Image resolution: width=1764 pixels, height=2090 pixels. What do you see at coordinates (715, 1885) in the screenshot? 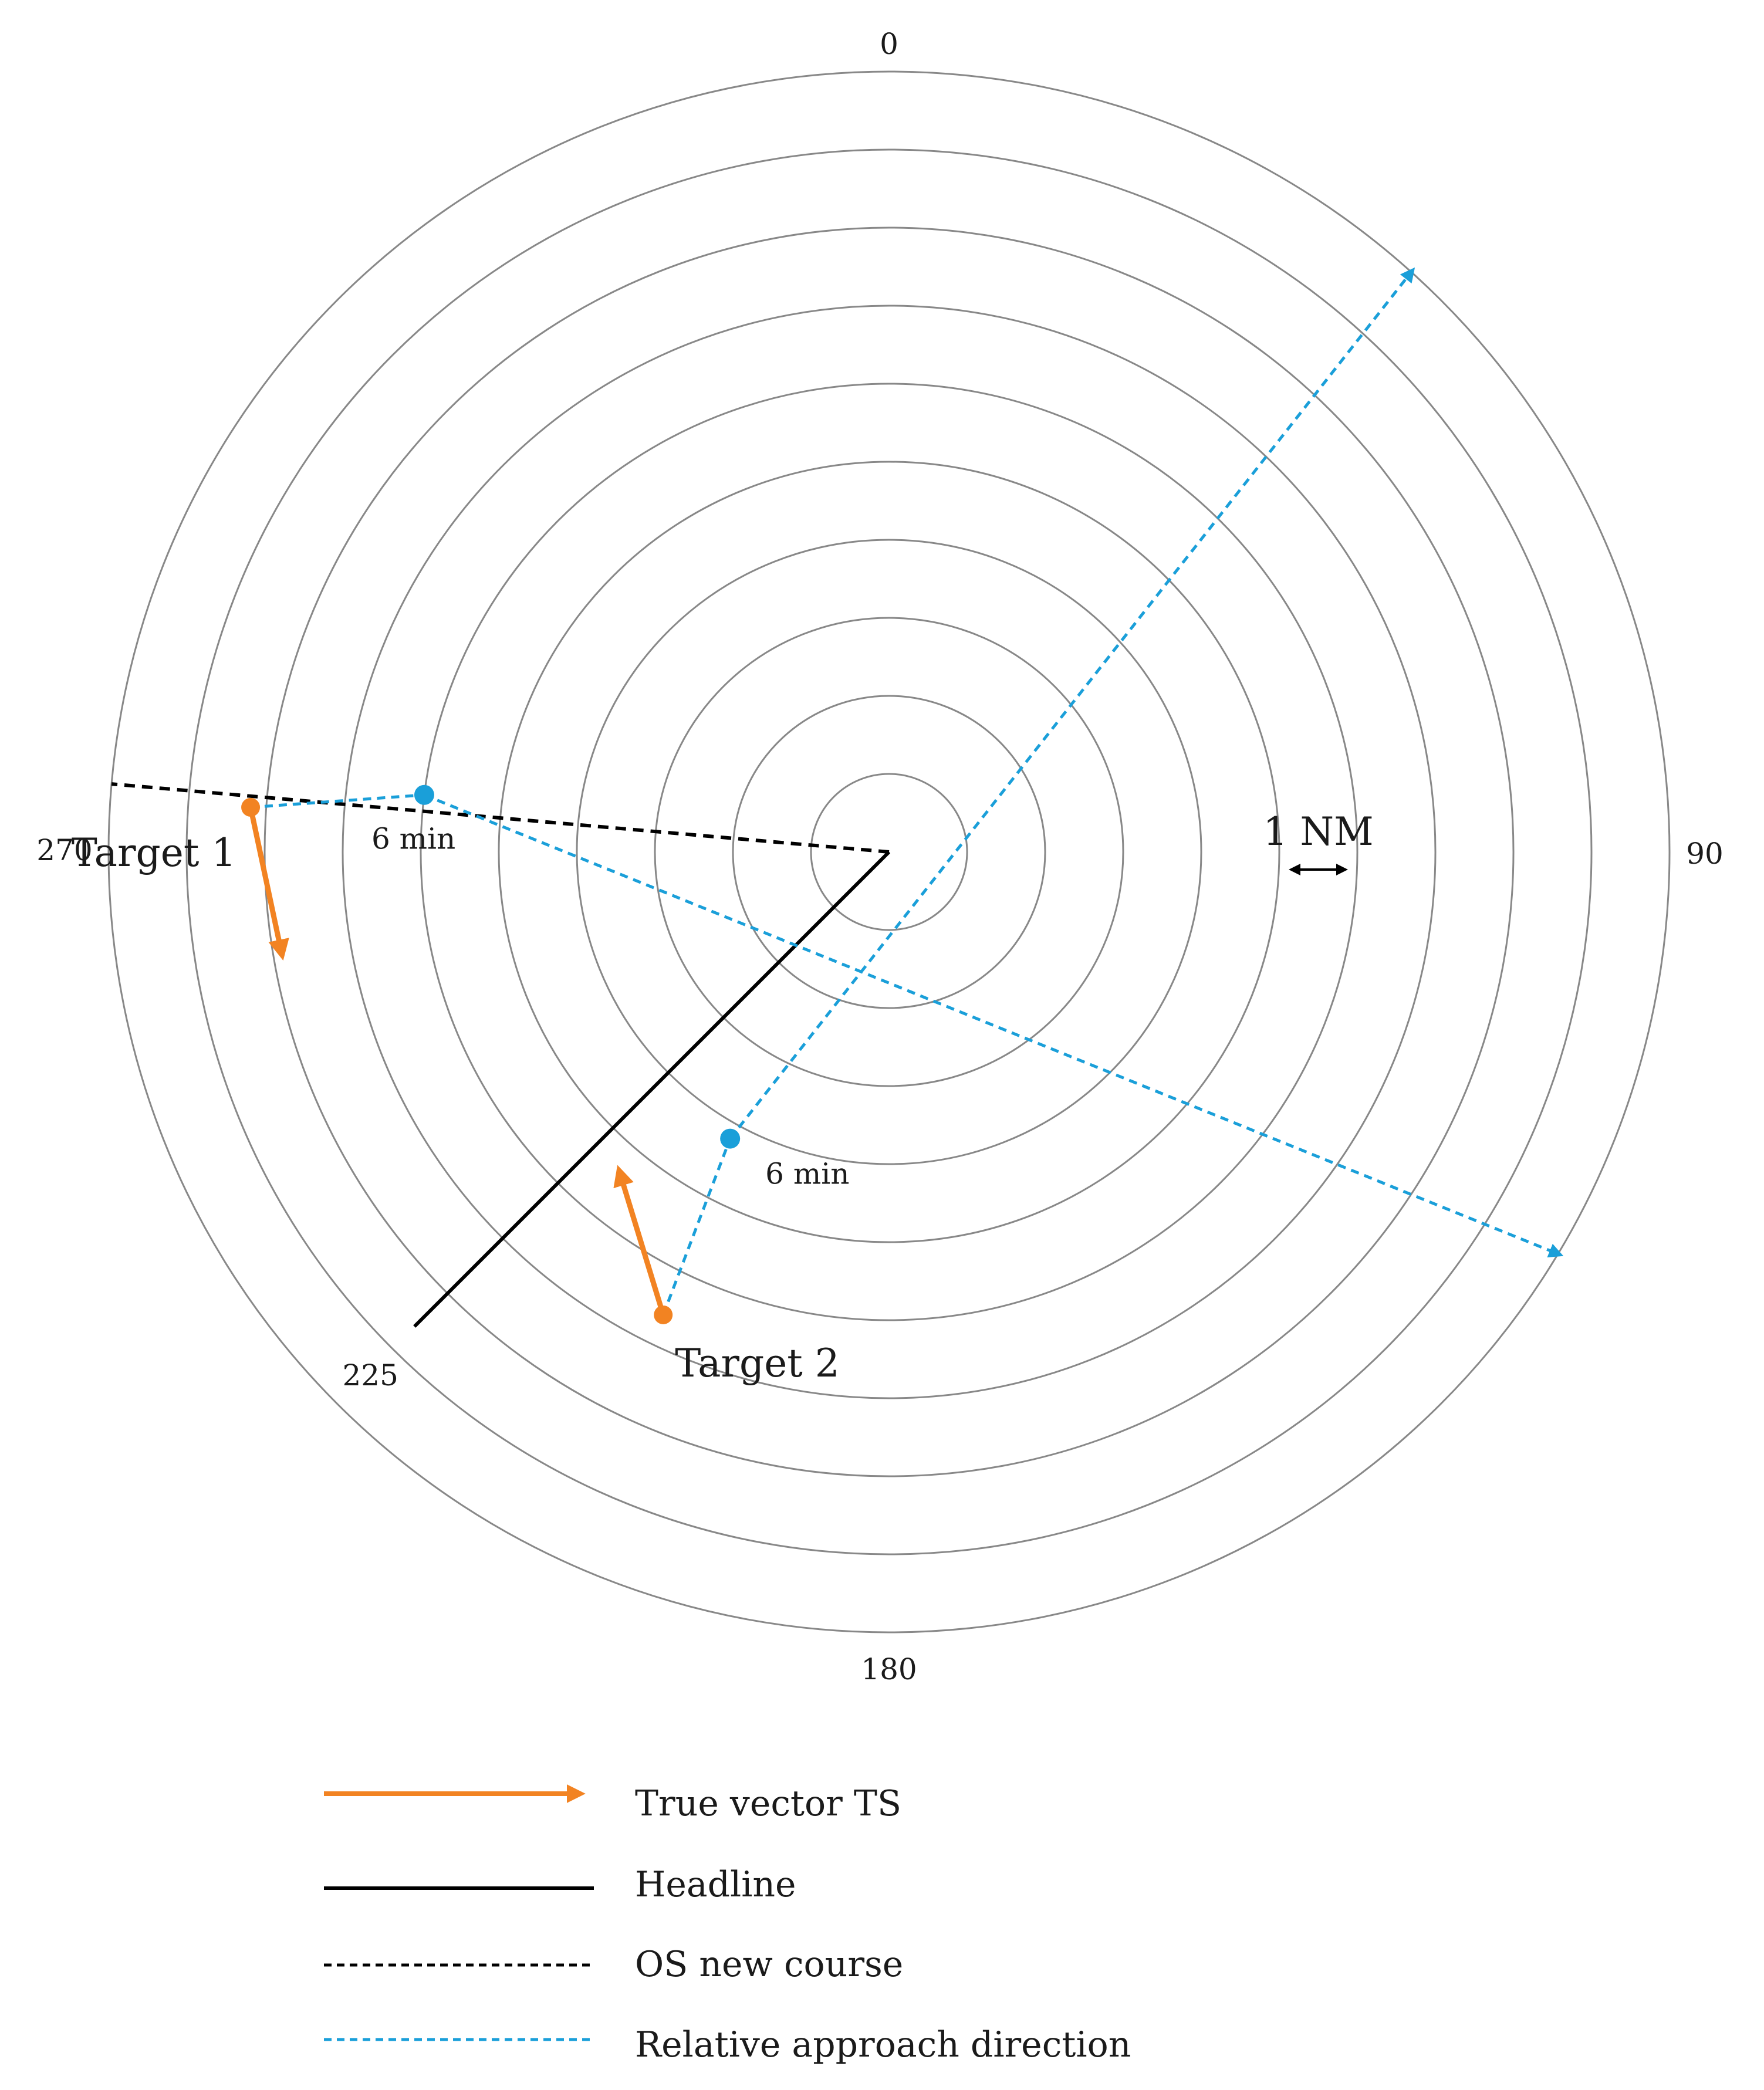
I see `legend-label-headline: Headline` at bounding box center [715, 1885].